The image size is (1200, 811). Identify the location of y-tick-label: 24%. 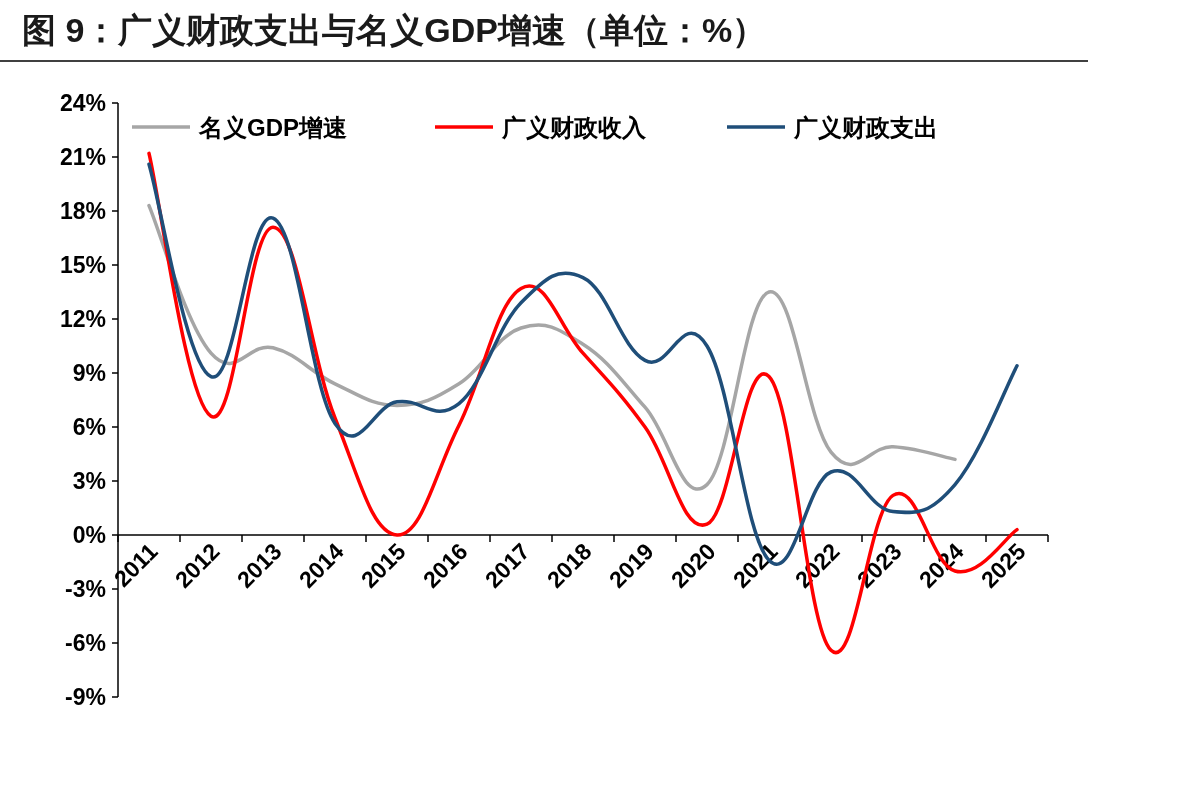
(82, 103).